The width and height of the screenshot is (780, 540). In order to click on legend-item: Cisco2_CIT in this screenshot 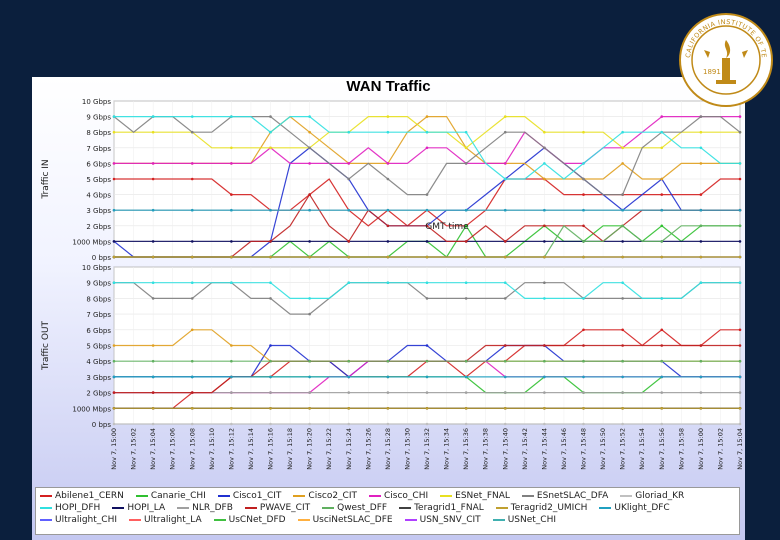, I will do `click(325, 496)`.